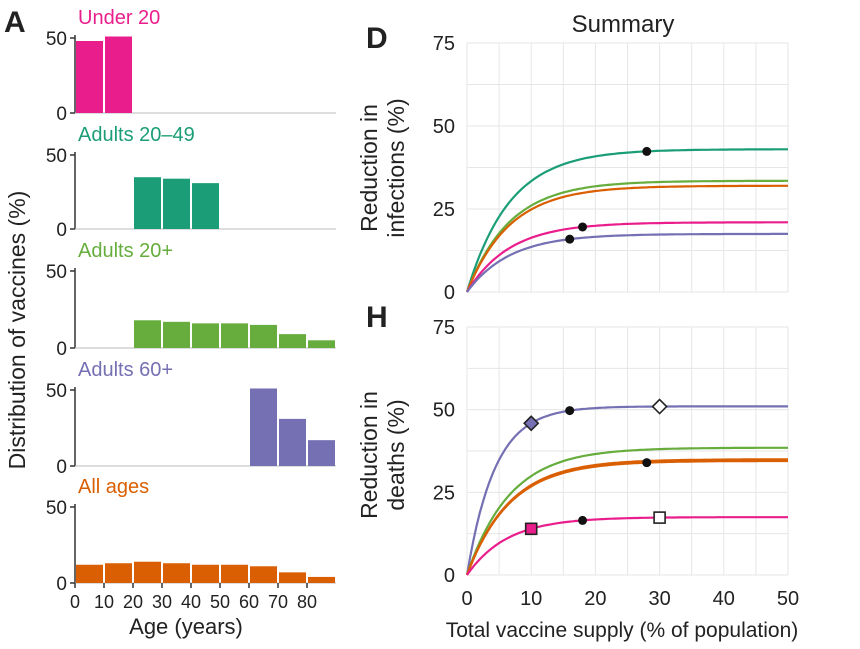 Image resolution: width=860 pixels, height=649 pixels. I want to click on left-x-axis-label: Age (years), so click(186, 626).